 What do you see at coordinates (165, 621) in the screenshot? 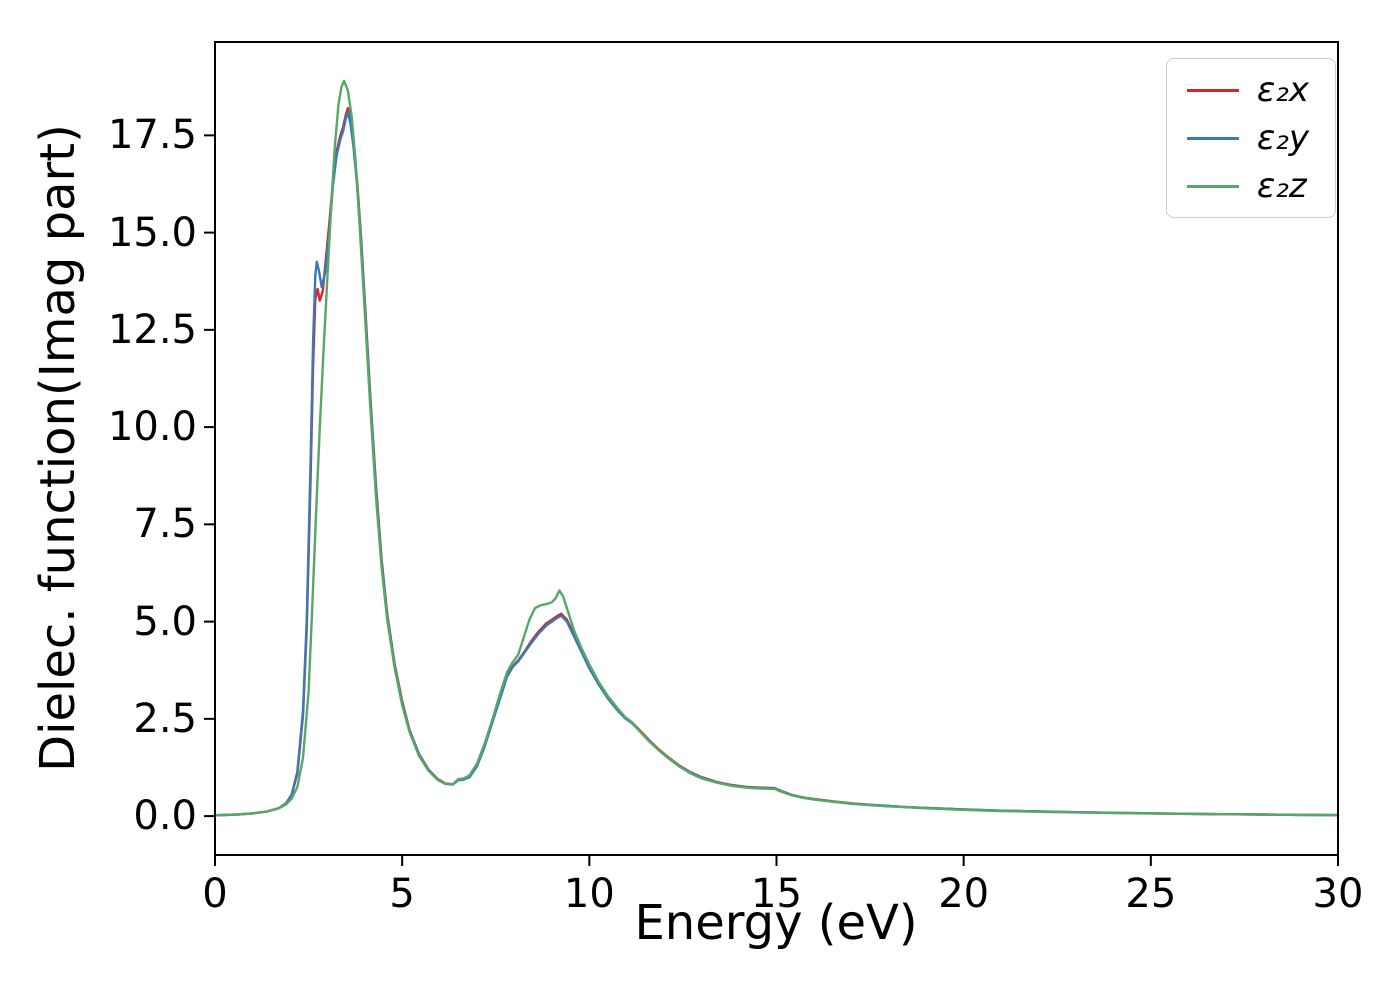
I see `y-tick-label: 5.0` at bounding box center [165, 621].